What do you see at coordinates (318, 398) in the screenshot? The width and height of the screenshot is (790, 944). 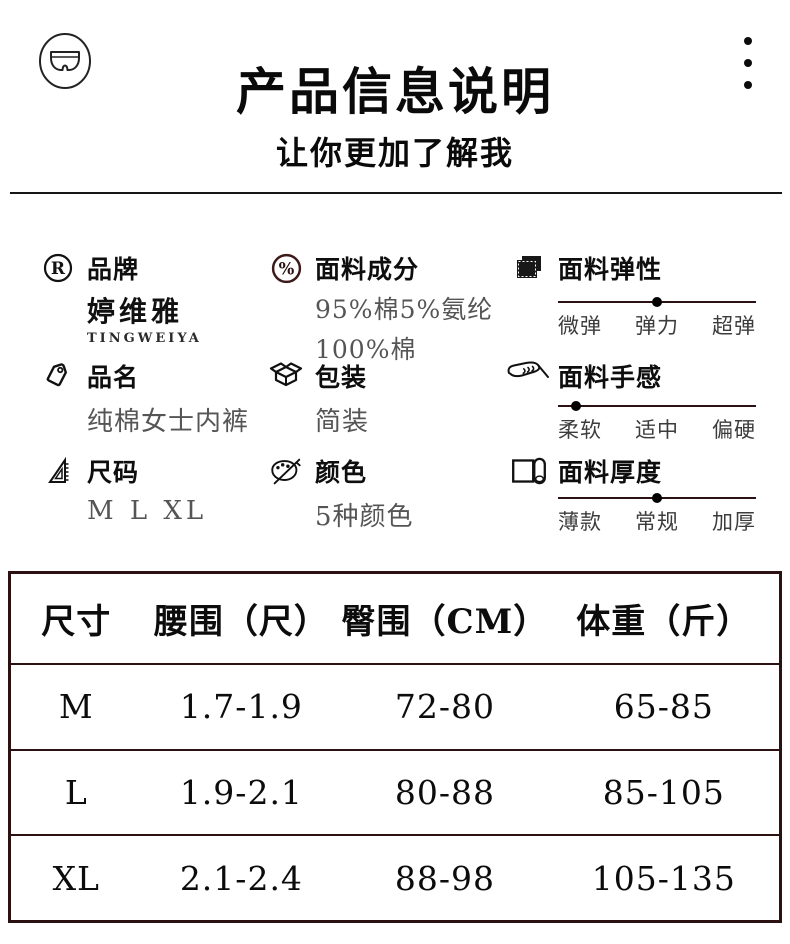 I see `spec-packaging: 包装 简装` at bounding box center [318, 398].